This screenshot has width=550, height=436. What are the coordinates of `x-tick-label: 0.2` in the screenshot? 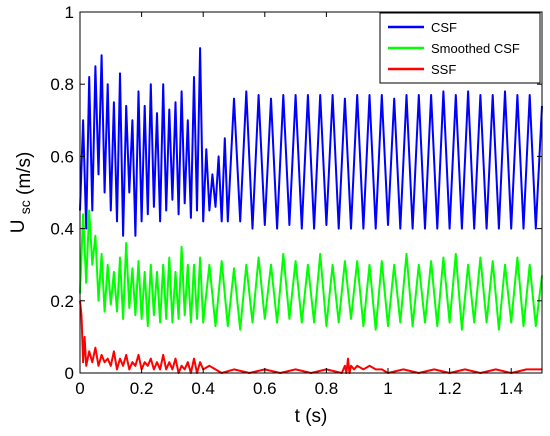 It's located at (142, 388).